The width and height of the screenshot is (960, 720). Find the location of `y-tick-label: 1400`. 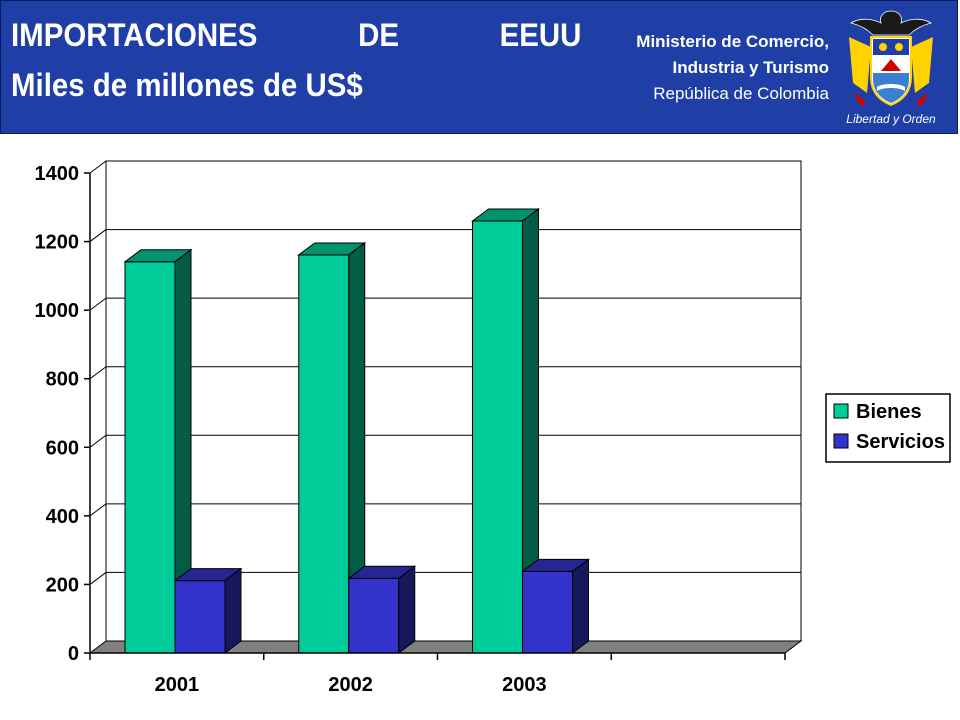

y-tick-label: 1400 is located at coordinates (57, 174).